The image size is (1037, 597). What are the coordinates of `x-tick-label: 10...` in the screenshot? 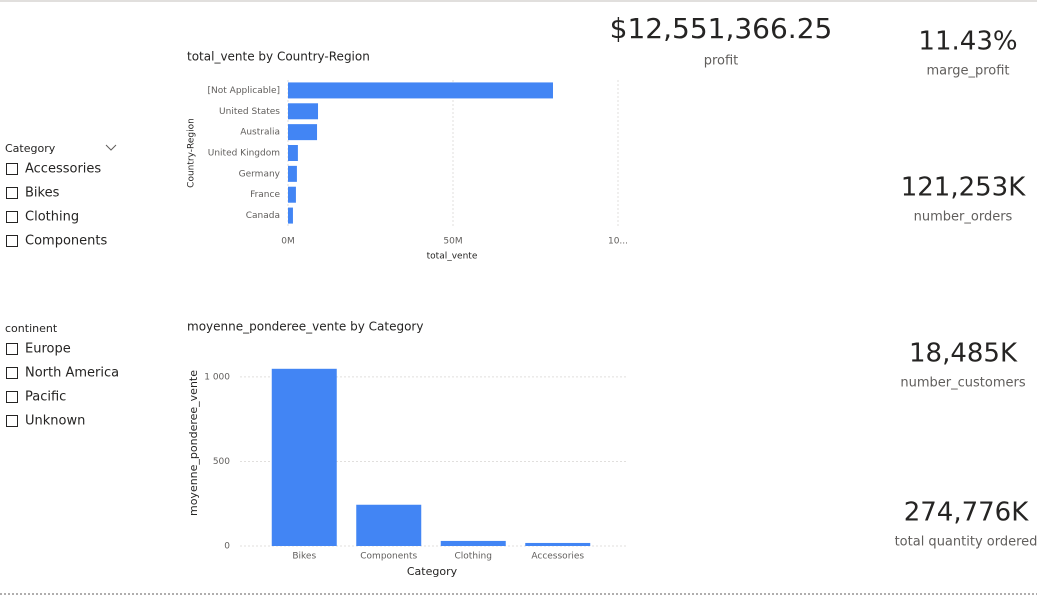 It's located at (618, 242).